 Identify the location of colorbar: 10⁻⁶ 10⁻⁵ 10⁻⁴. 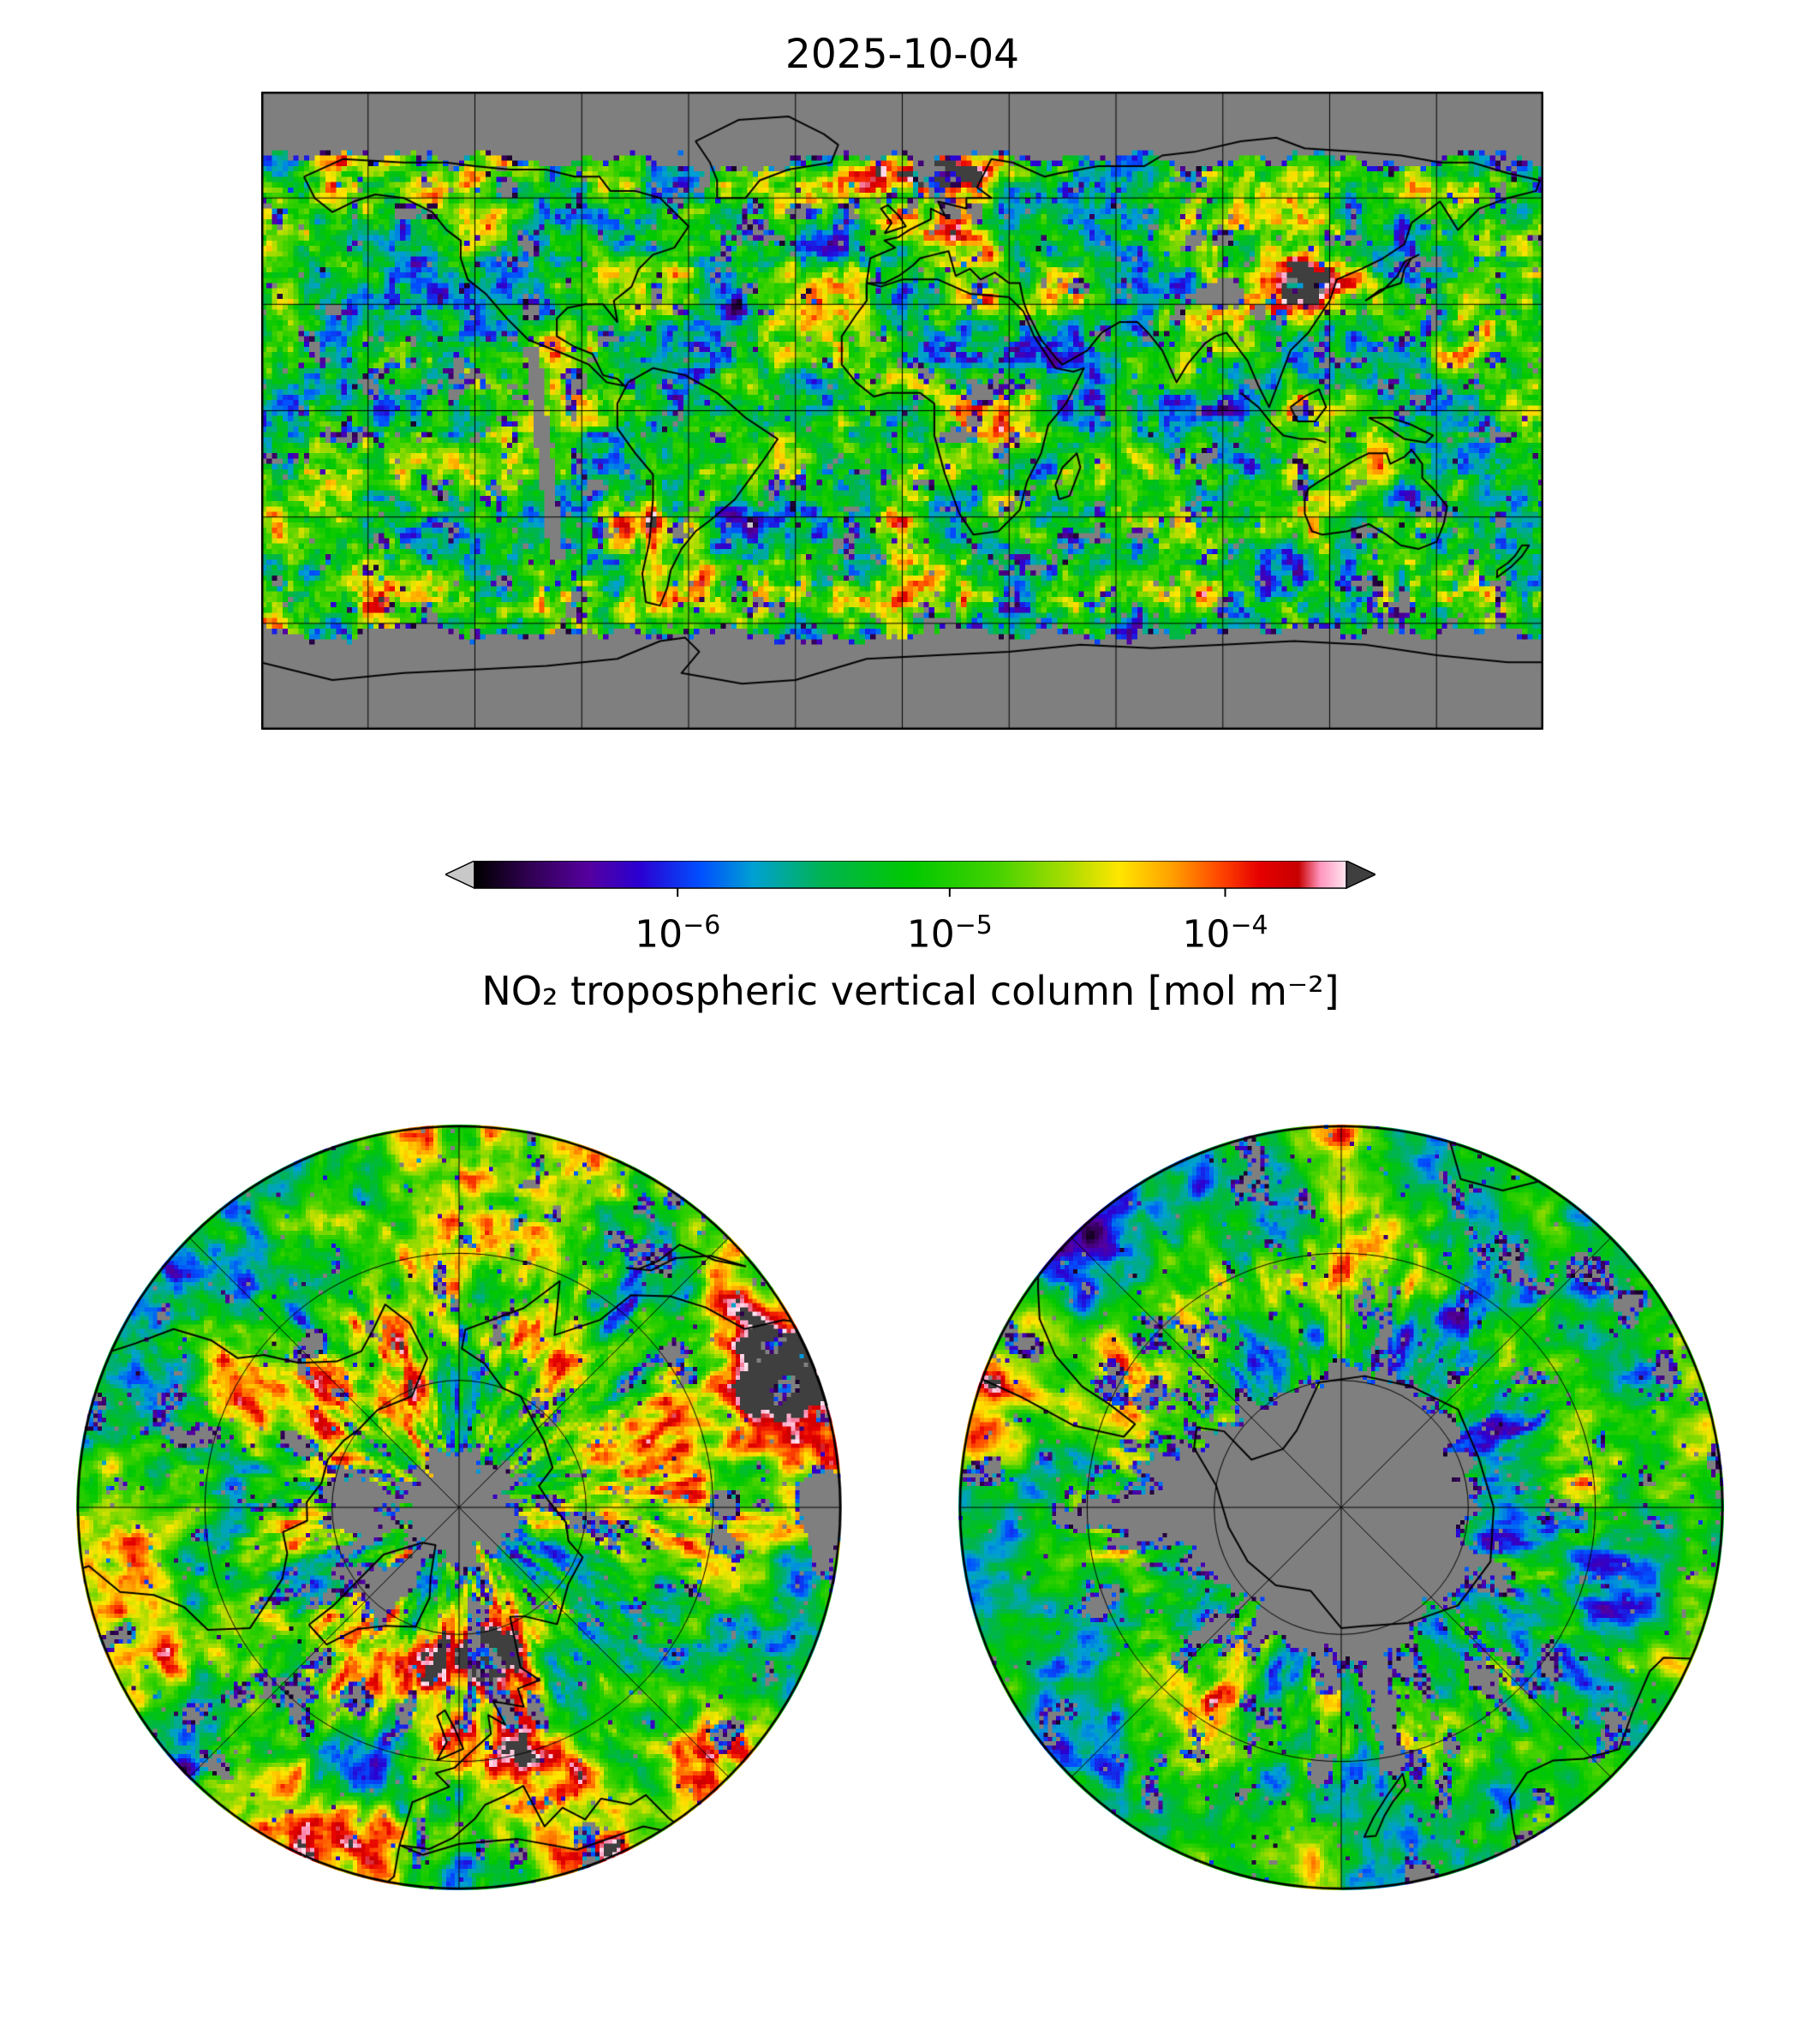
(910, 933).